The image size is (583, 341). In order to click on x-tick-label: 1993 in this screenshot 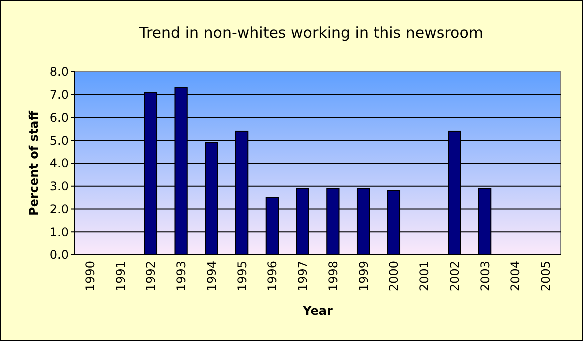, I will do `click(181, 276)`.